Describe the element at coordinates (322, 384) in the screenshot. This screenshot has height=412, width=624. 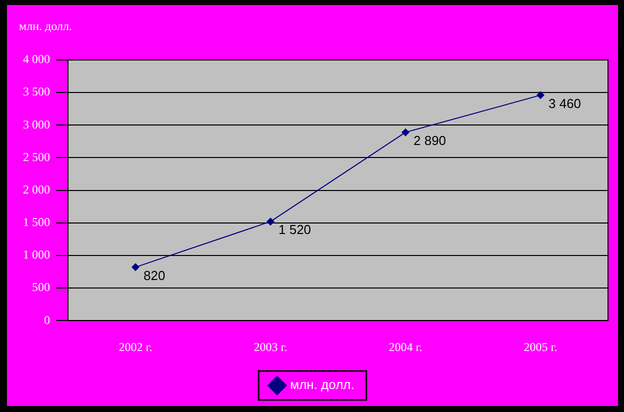
I see `legend-label: млн. долл.` at that location.